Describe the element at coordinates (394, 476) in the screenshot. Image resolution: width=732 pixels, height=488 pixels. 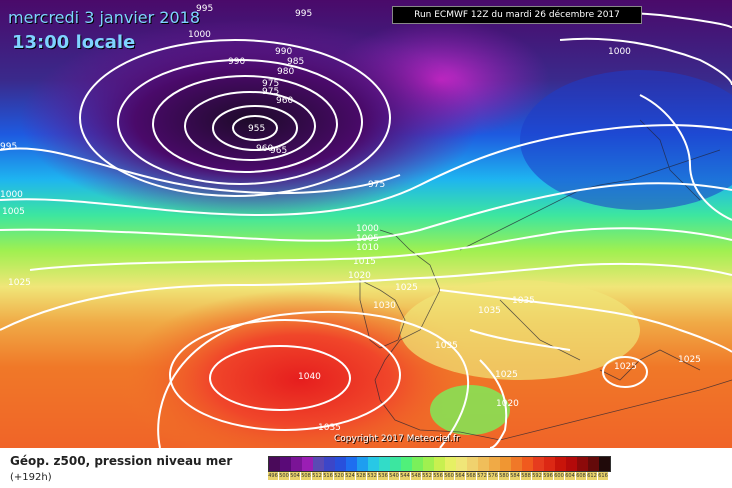
I see `color-scale-value: 540` at that location.